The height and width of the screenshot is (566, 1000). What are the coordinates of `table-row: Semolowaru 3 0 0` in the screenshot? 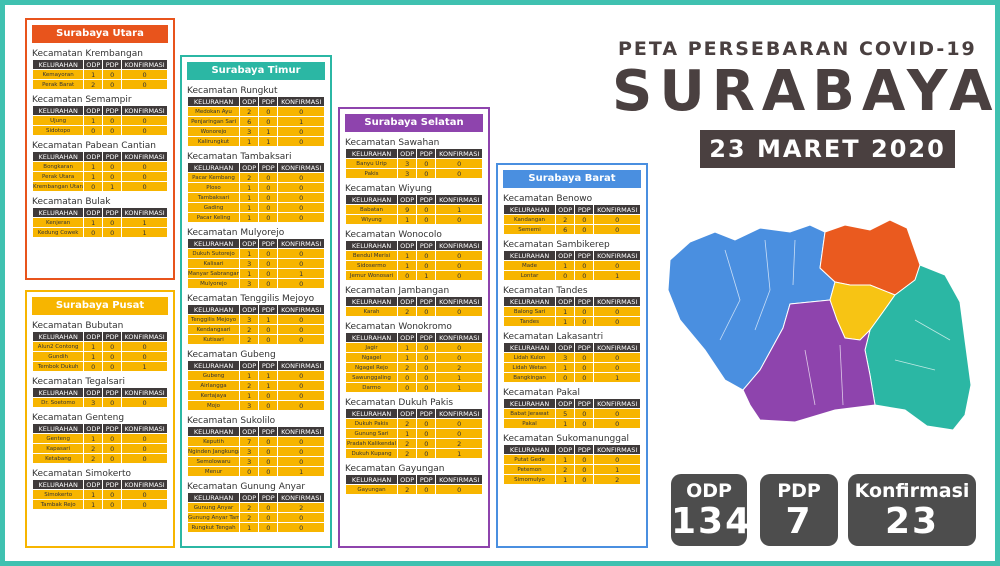 It's located at (255, 461).